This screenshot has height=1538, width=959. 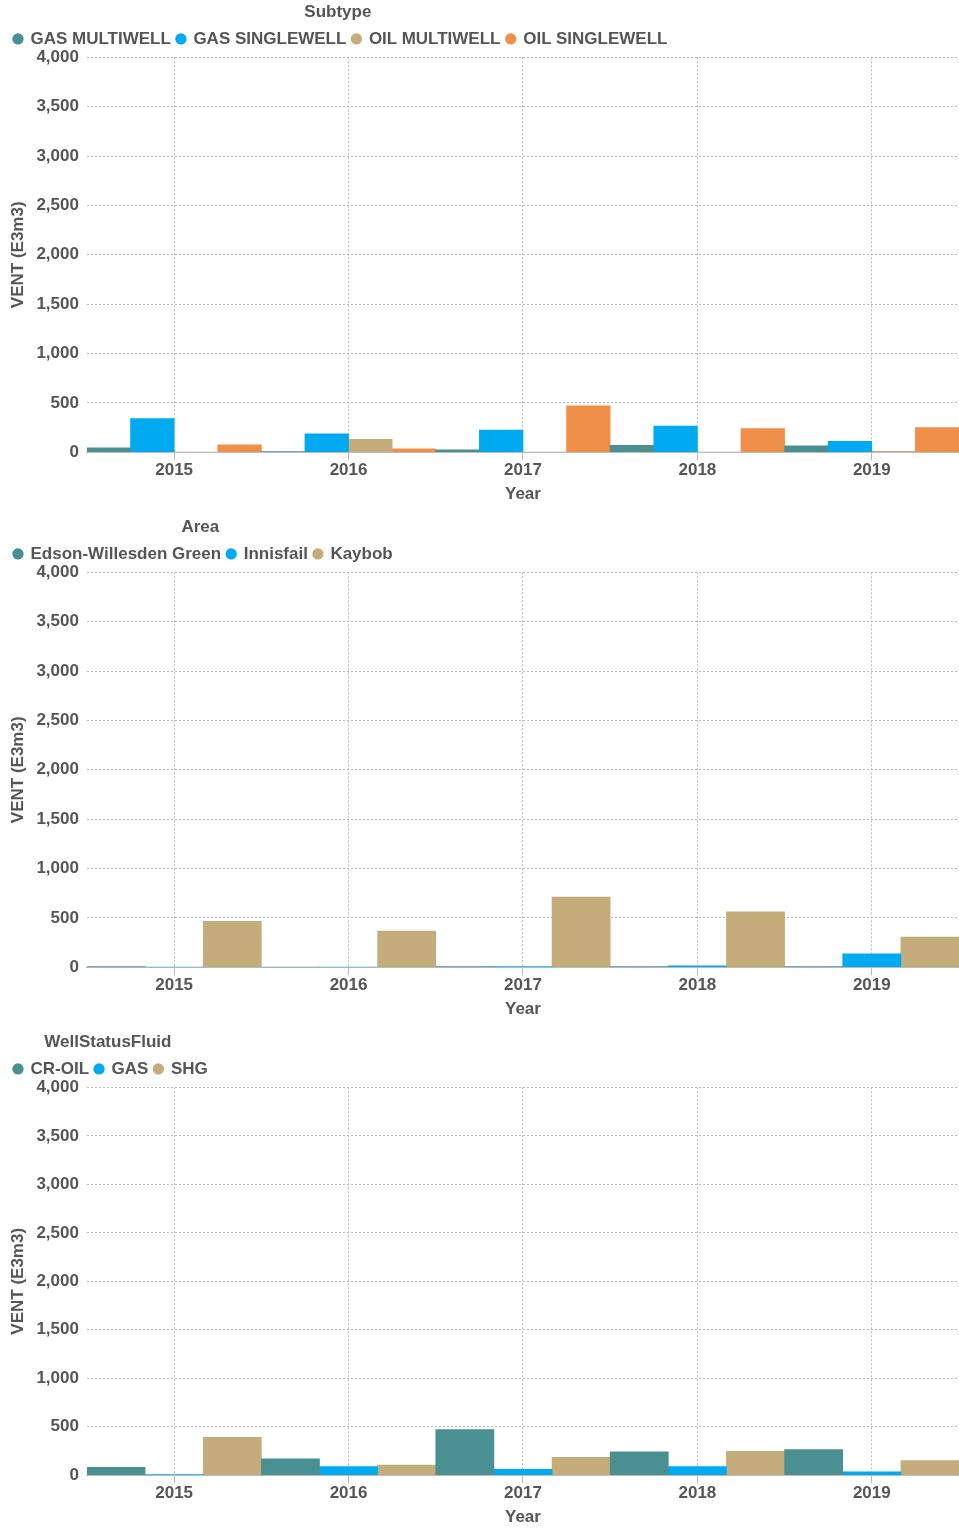 What do you see at coordinates (434, 38) in the screenshot?
I see `legend-label: OIL MULTIWELL` at bounding box center [434, 38].